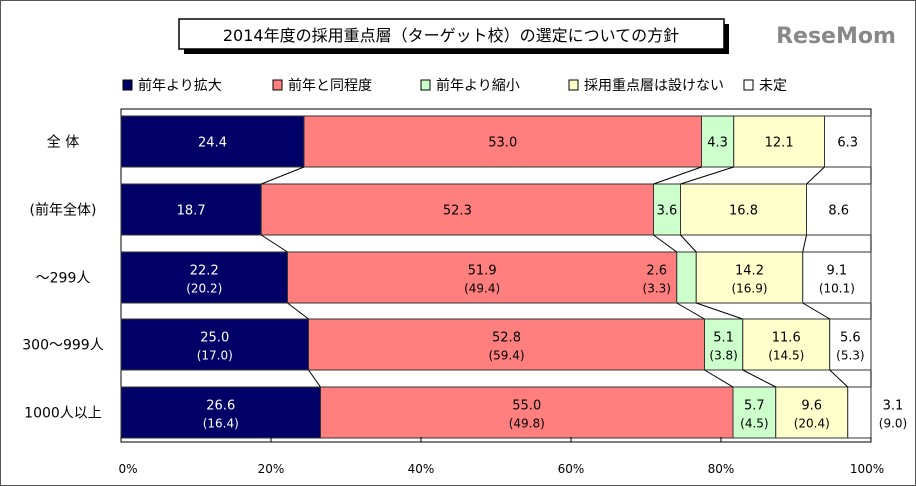  What do you see at coordinates (754, 424) in the screenshot?
I see `previous-data-label: (4.5)` at bounding box center [754, 424].